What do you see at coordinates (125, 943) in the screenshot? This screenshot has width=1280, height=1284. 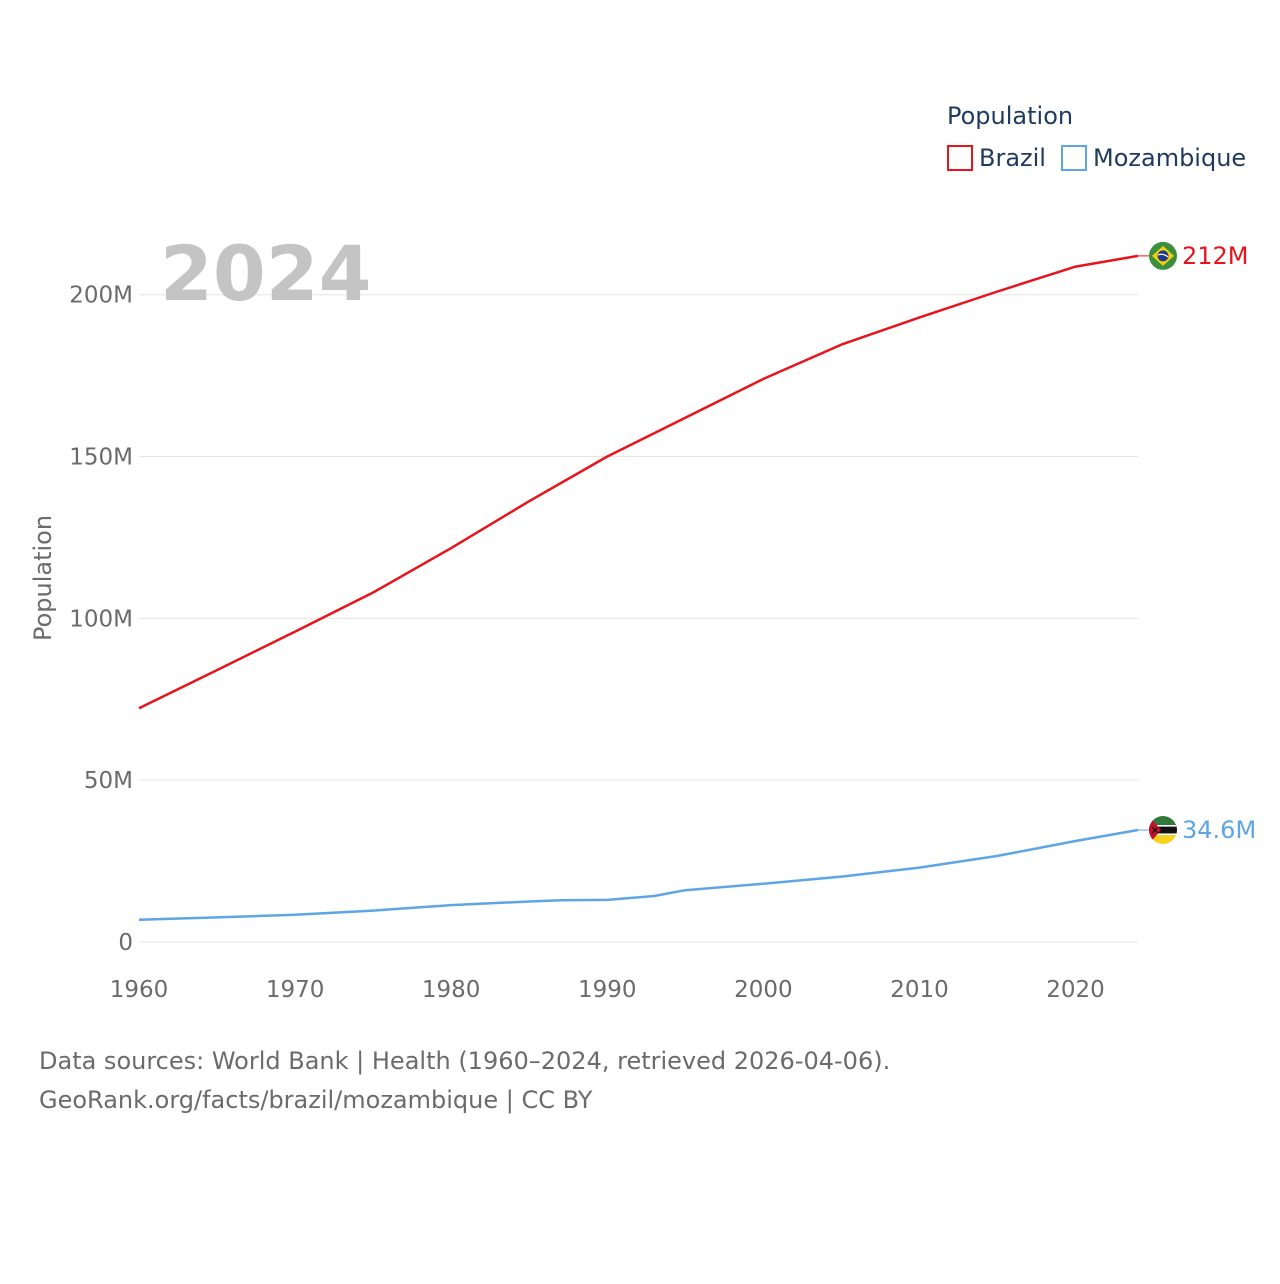 I see `y-tick-label: 0` at bounding box center [125, 943].